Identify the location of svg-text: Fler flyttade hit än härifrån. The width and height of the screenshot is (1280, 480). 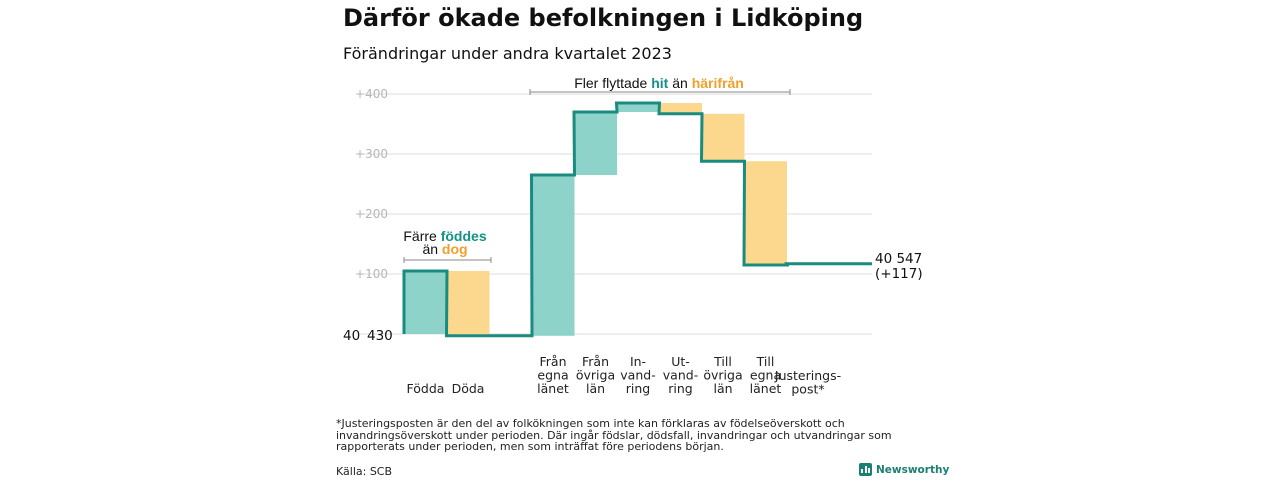
(659, 83).